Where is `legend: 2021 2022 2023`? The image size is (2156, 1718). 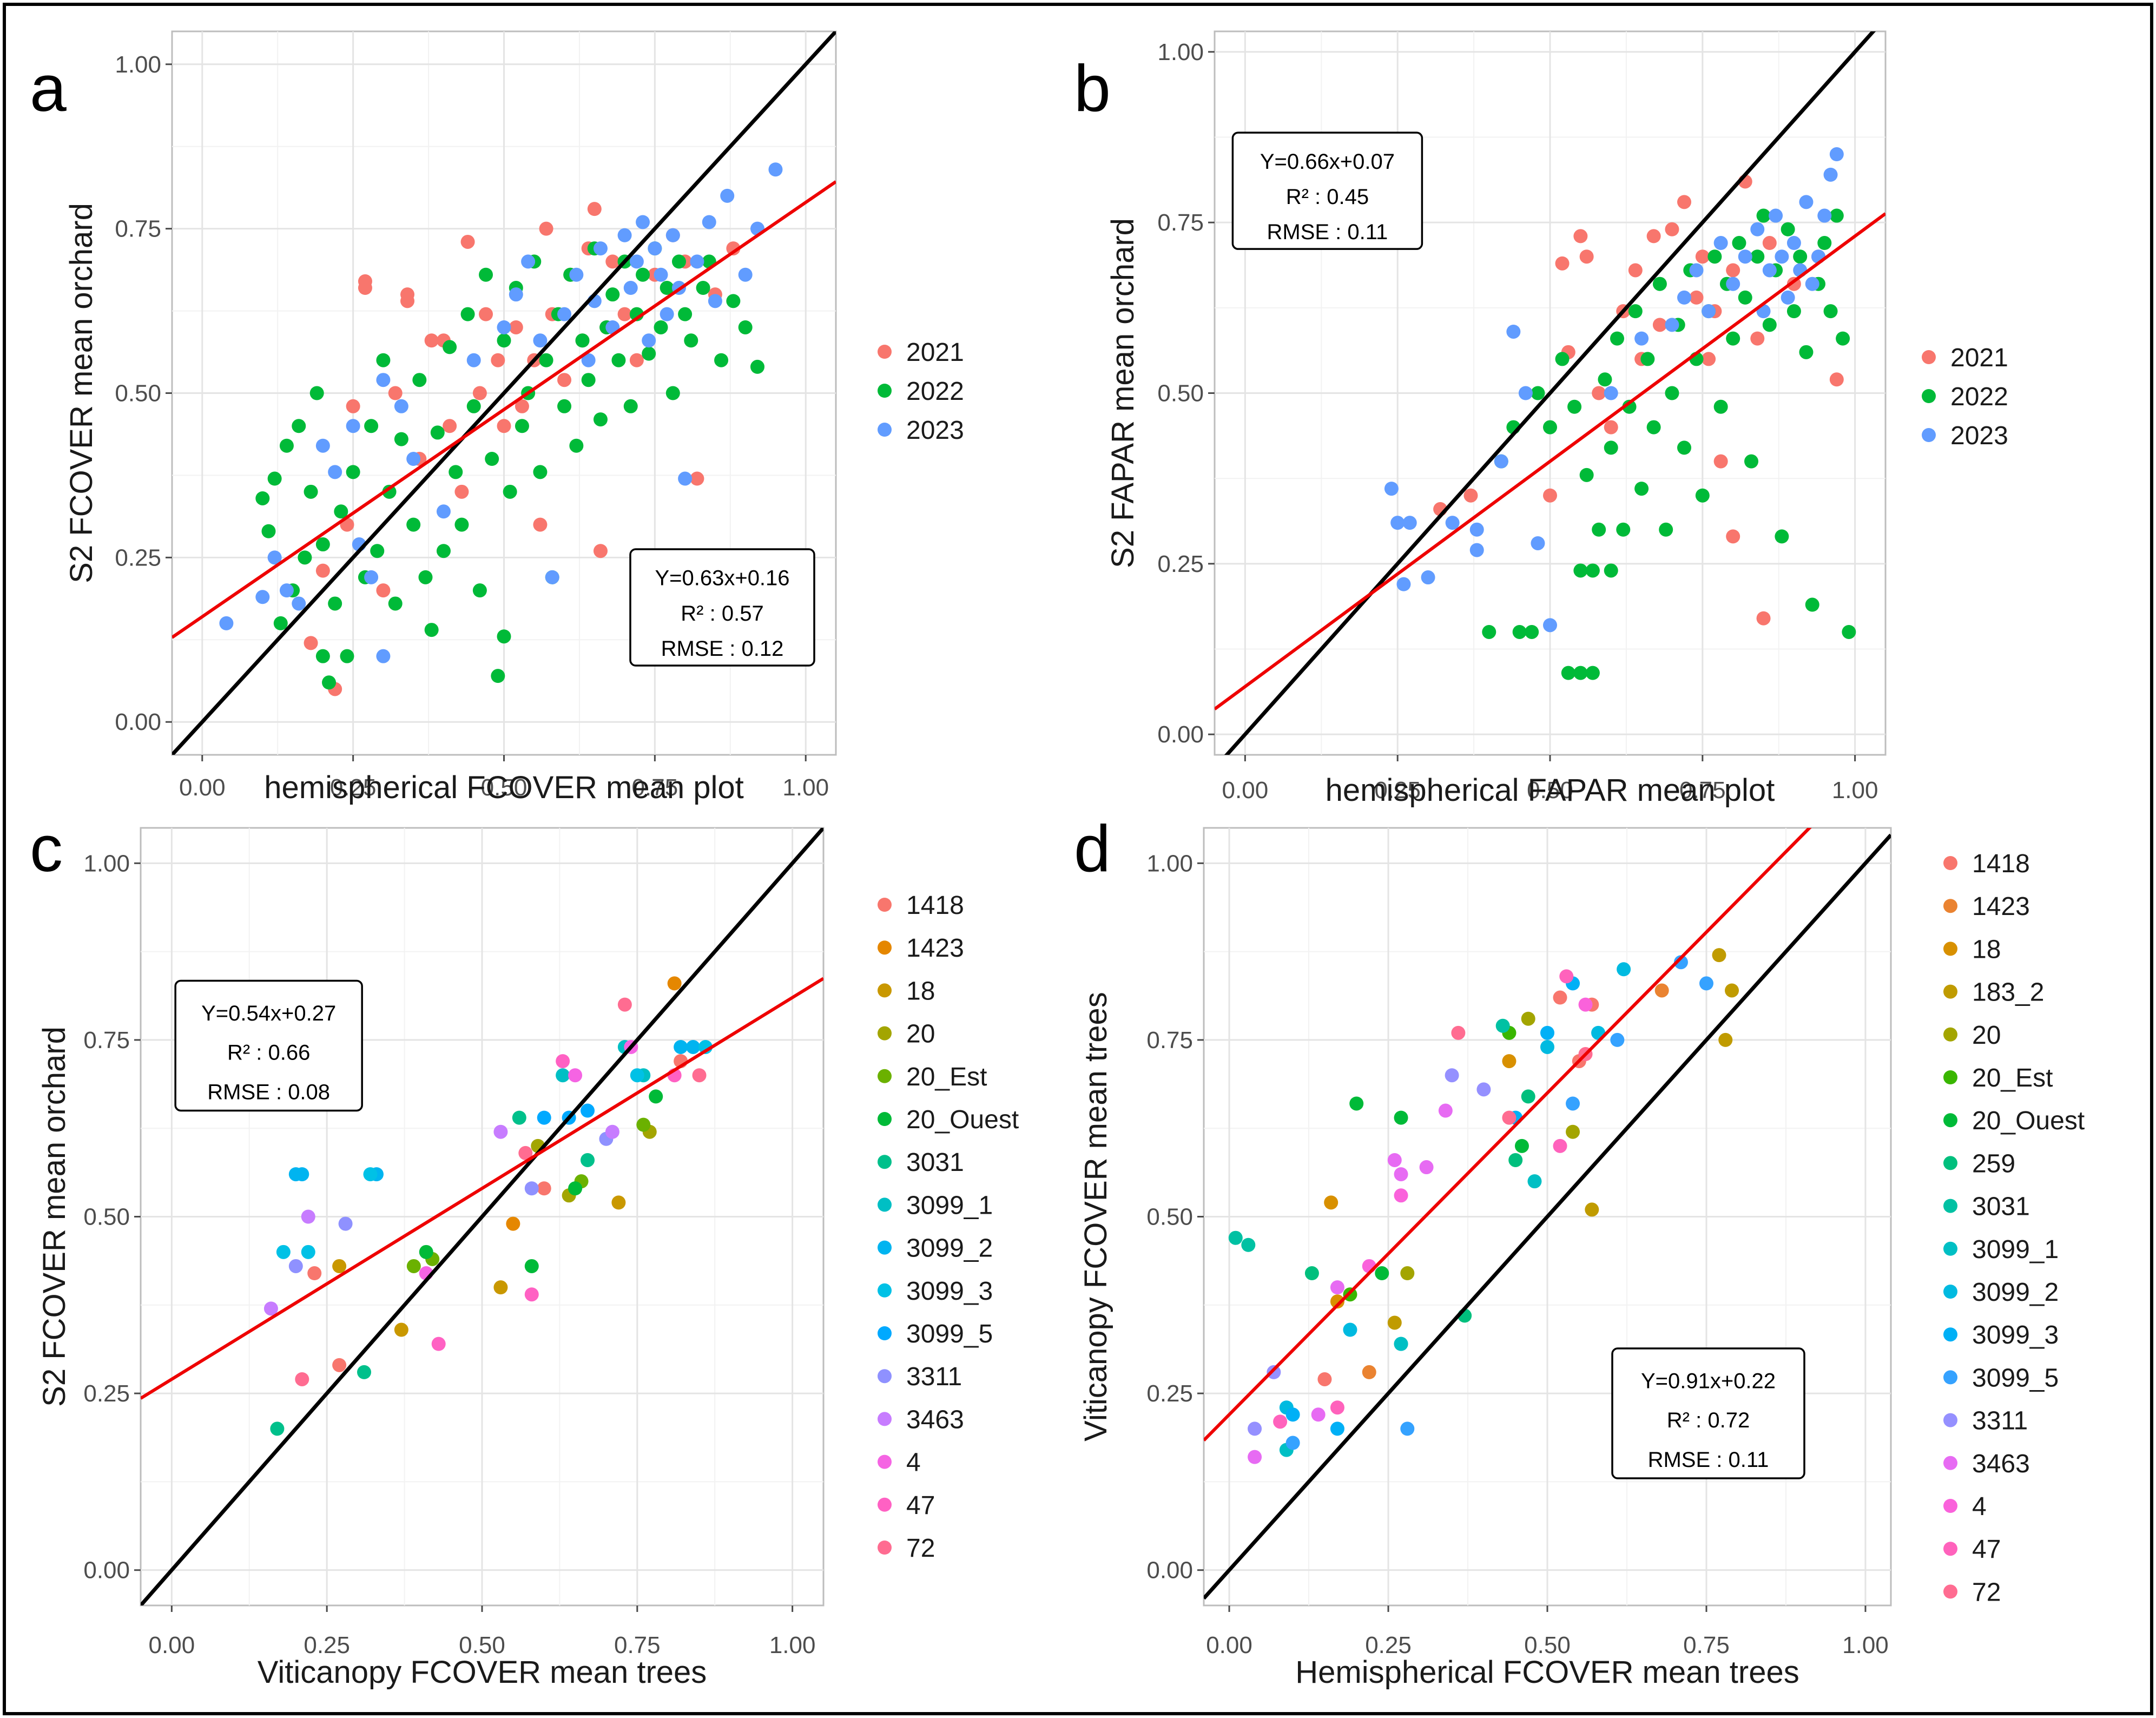
legend: 2021 2022 2023 is located at coordinates (921, 391).